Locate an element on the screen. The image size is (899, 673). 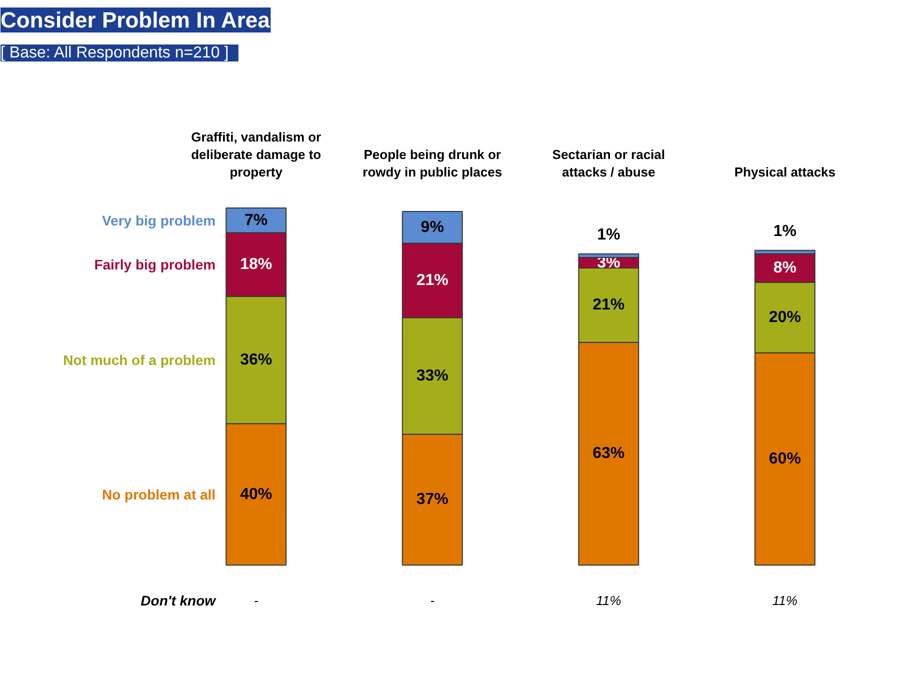
data-label: 8% is located at coordinates (784, 268).